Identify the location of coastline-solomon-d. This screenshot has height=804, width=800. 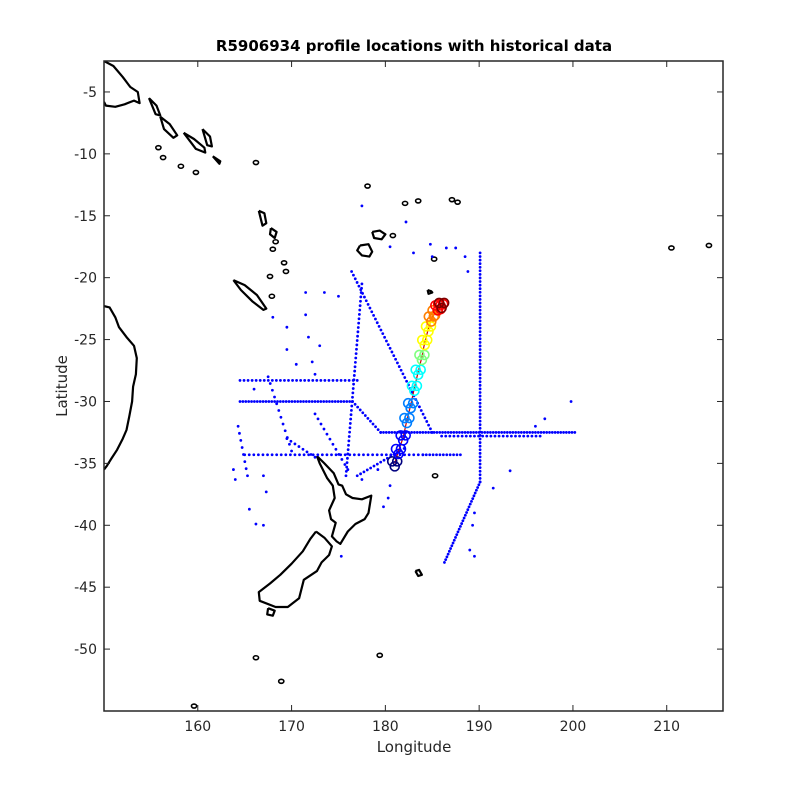
(216, 160).